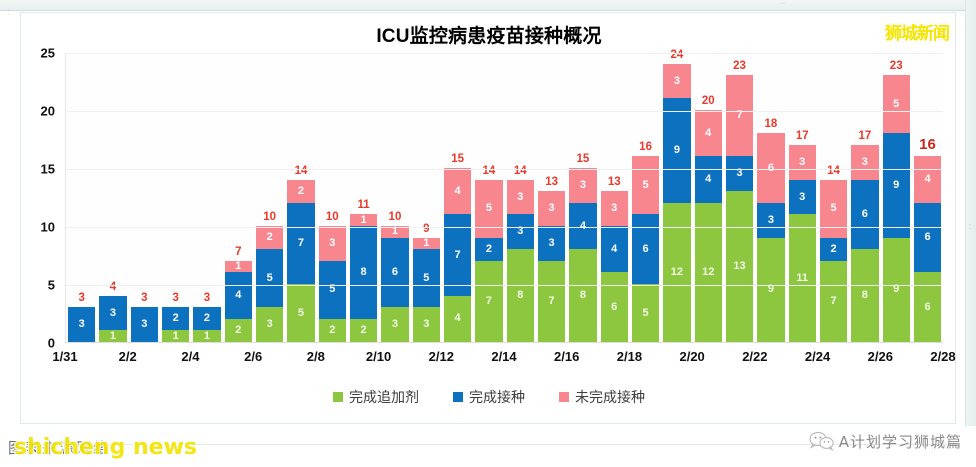 The height and width of the screenshot is (467, 976). I want to click on bar-column: 16 5 6 5, so click(645, 197).